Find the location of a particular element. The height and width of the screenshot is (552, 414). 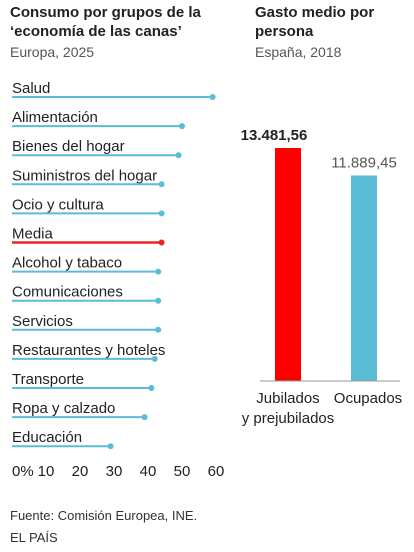

x-tick-label: 30 is located at coordinates (114, 471).